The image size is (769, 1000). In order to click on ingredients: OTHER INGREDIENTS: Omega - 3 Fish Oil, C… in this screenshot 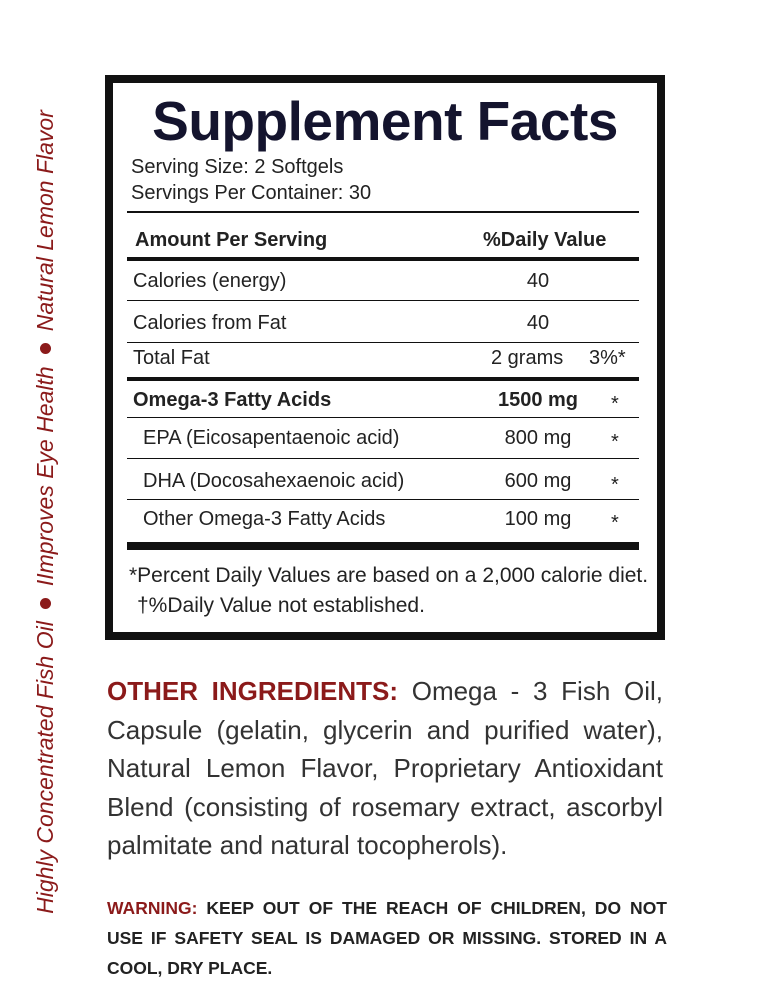, I will do `click(385, 768)`.